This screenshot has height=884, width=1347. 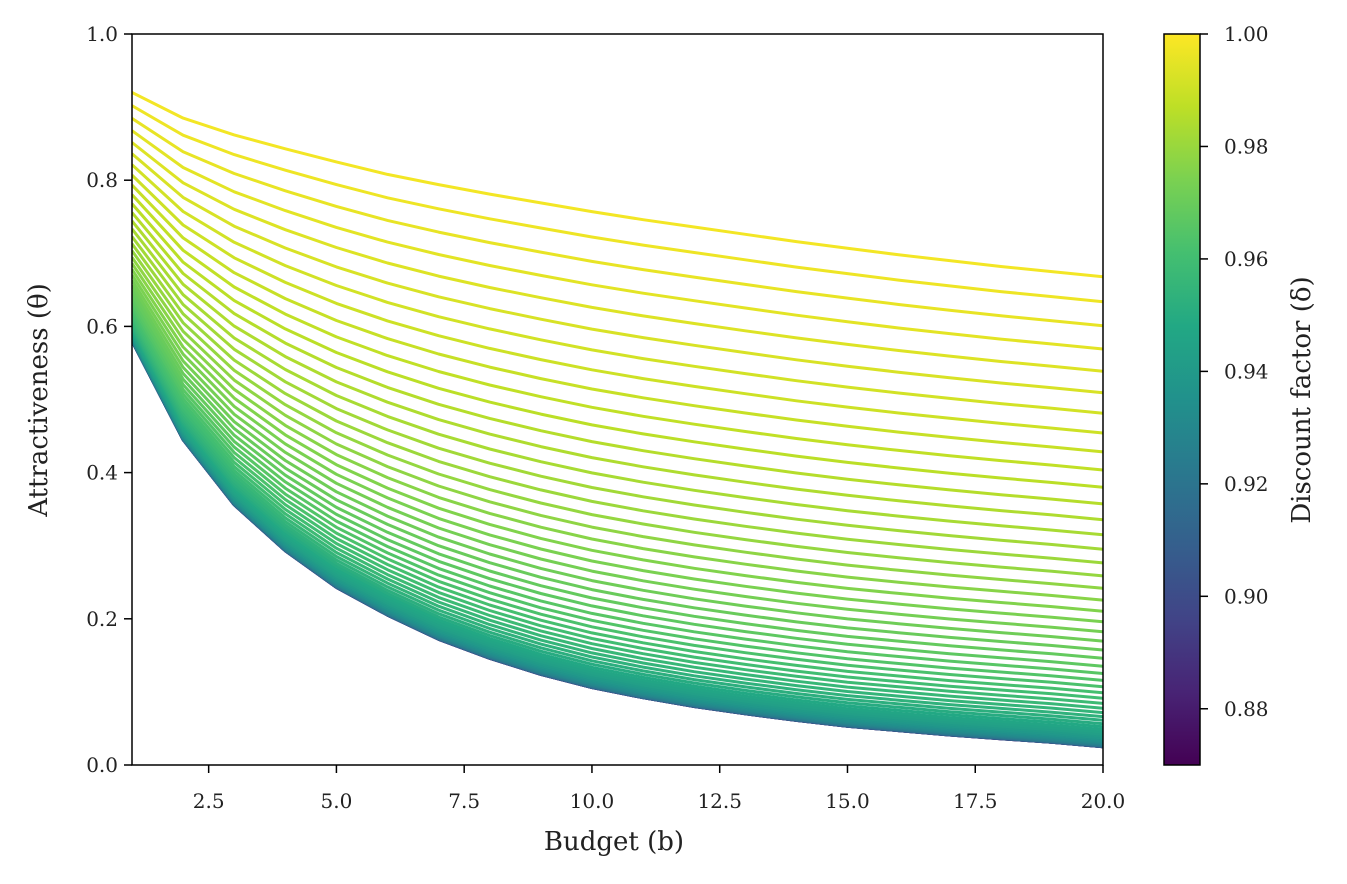 I want to click on colorbar-label: Discount factor (δ), so click(x=1302, y=399).